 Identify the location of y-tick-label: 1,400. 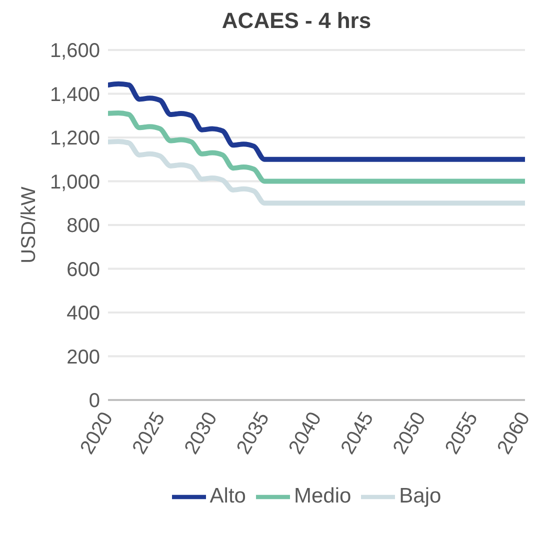
(75, 95).